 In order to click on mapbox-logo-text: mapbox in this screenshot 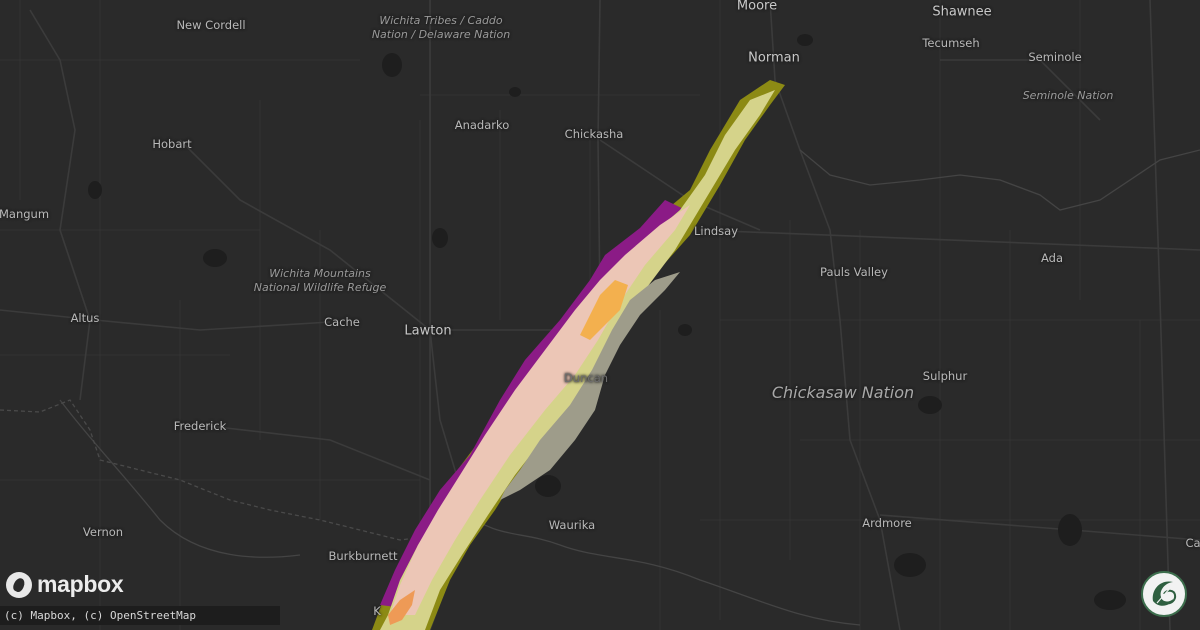, I will do `click(80, 584)`.